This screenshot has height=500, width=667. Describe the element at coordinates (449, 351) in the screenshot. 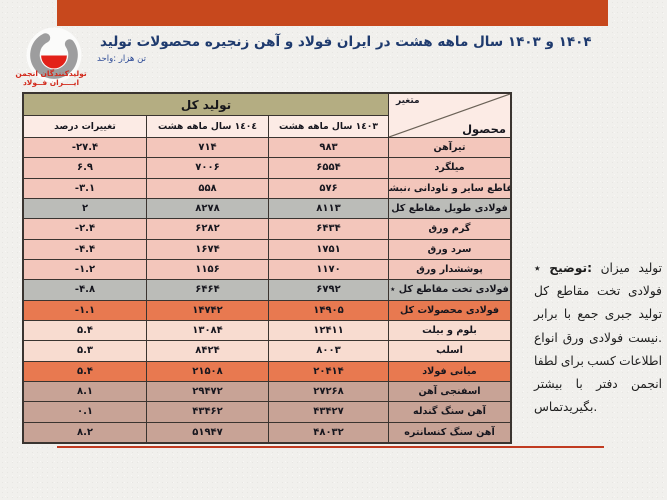

I see `product-name-cell: اسلب` at that location.